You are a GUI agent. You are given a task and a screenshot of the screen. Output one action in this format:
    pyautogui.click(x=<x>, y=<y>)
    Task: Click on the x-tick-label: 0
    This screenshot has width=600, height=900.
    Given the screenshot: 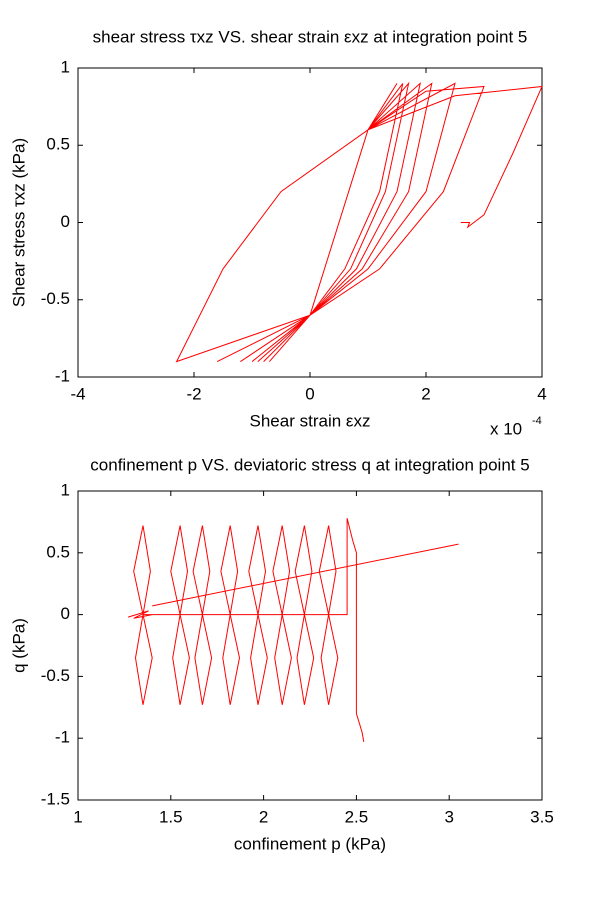 What is the action you would take?
    pyautogui.click(x=309, y=393)
    